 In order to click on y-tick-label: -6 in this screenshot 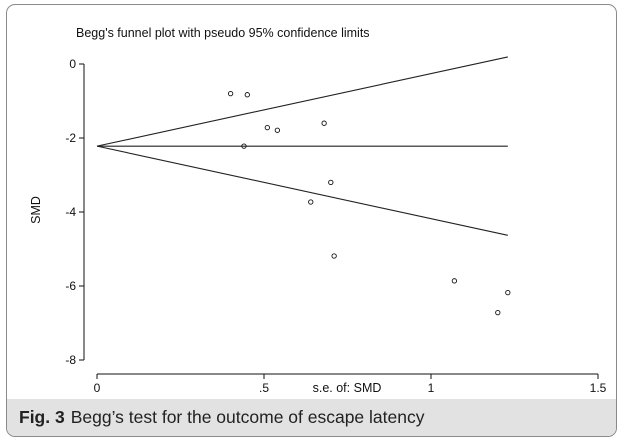, I will do `click(70, 286)`.